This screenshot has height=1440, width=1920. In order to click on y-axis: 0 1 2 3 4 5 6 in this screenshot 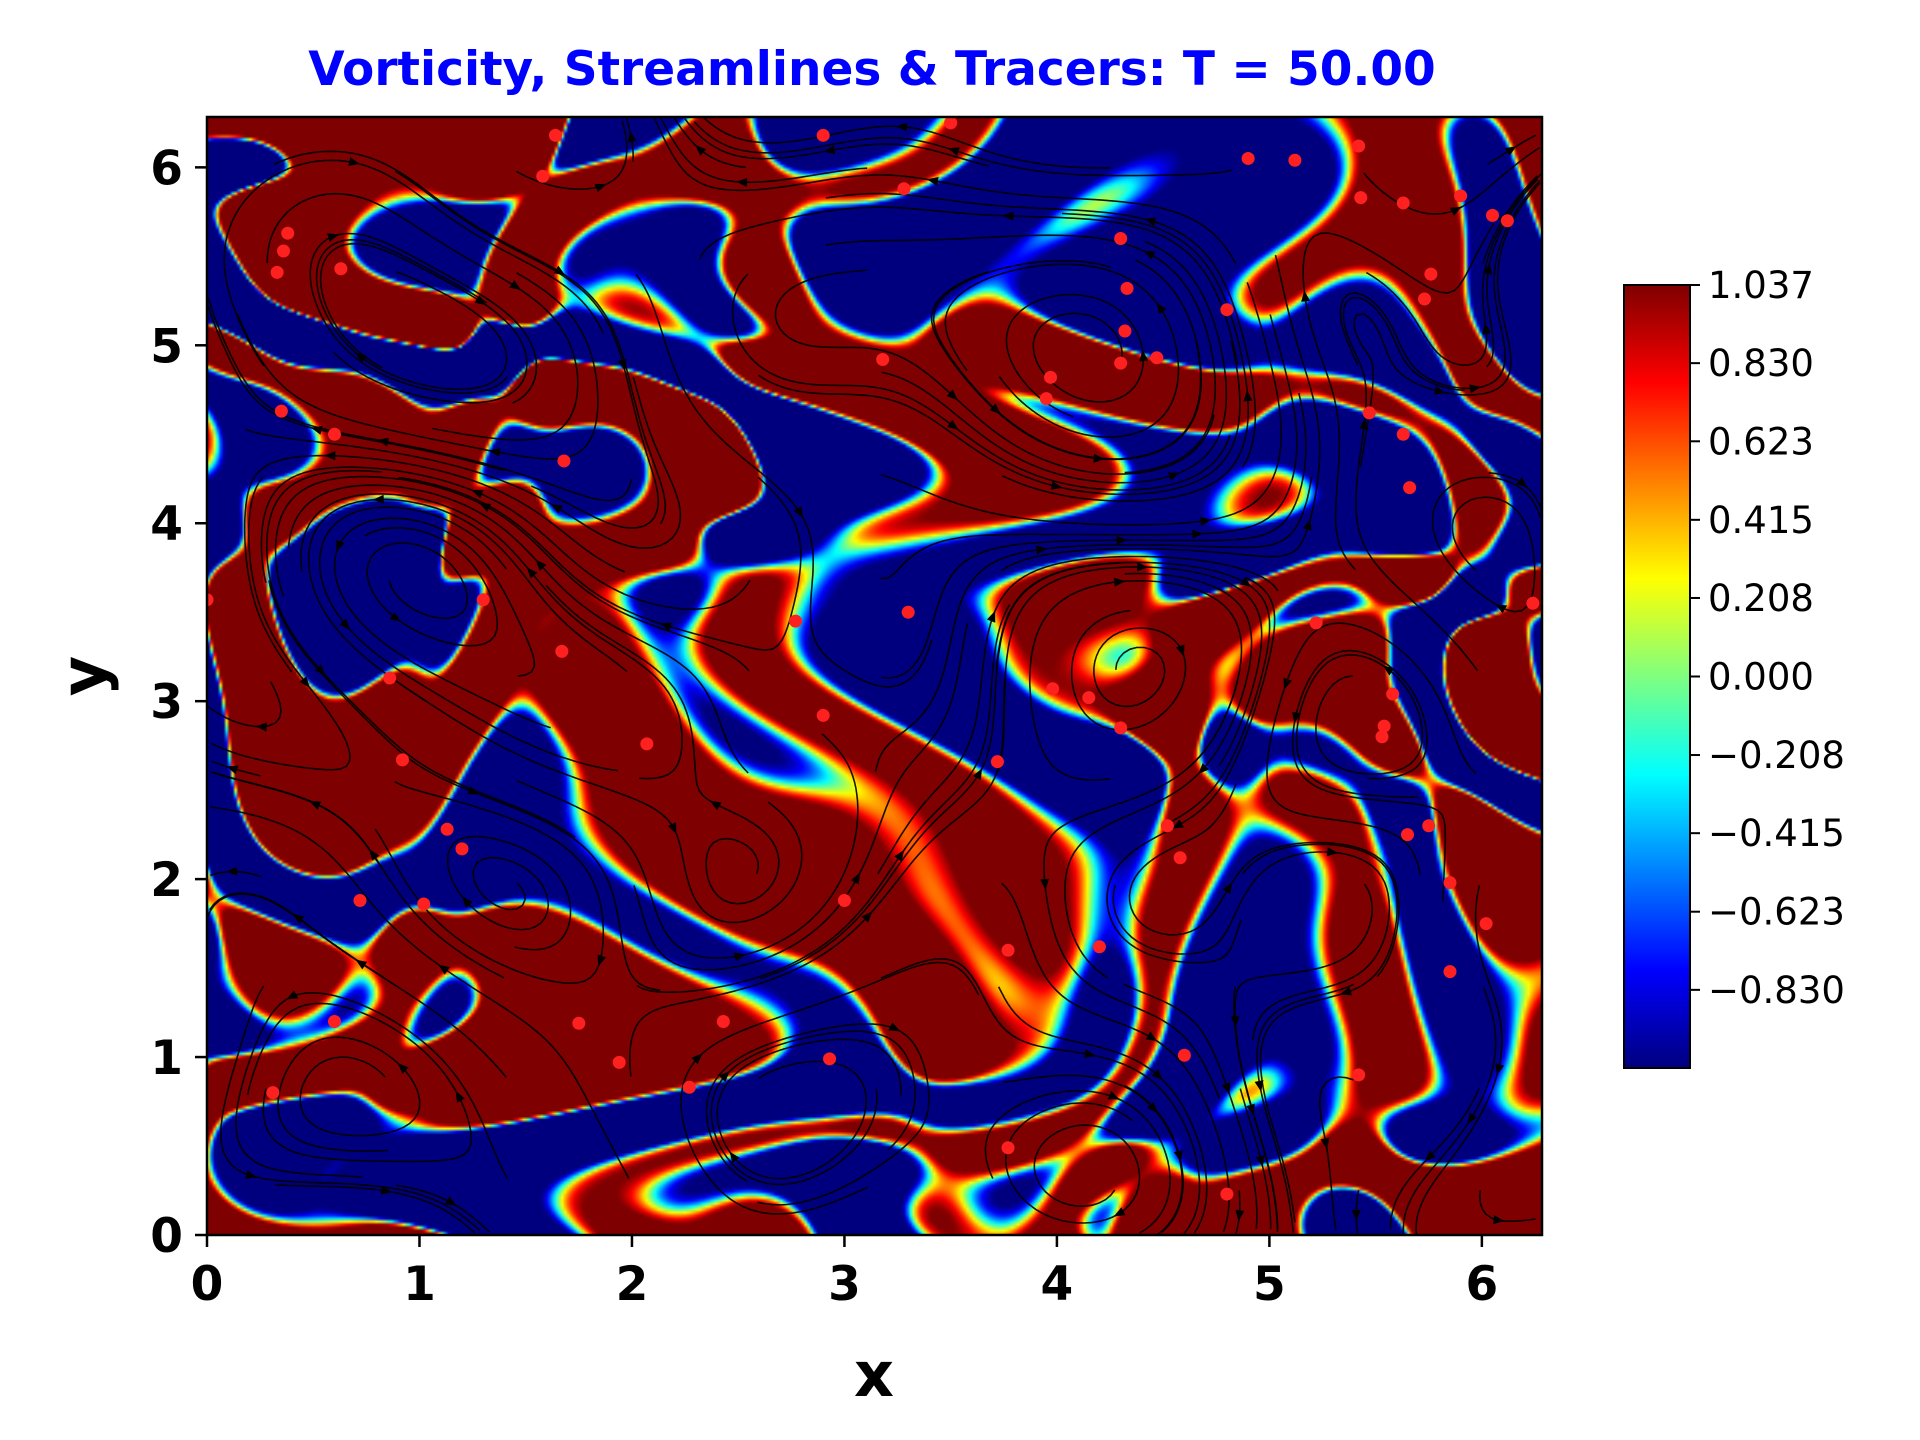, I will do `click(178, 702)`.